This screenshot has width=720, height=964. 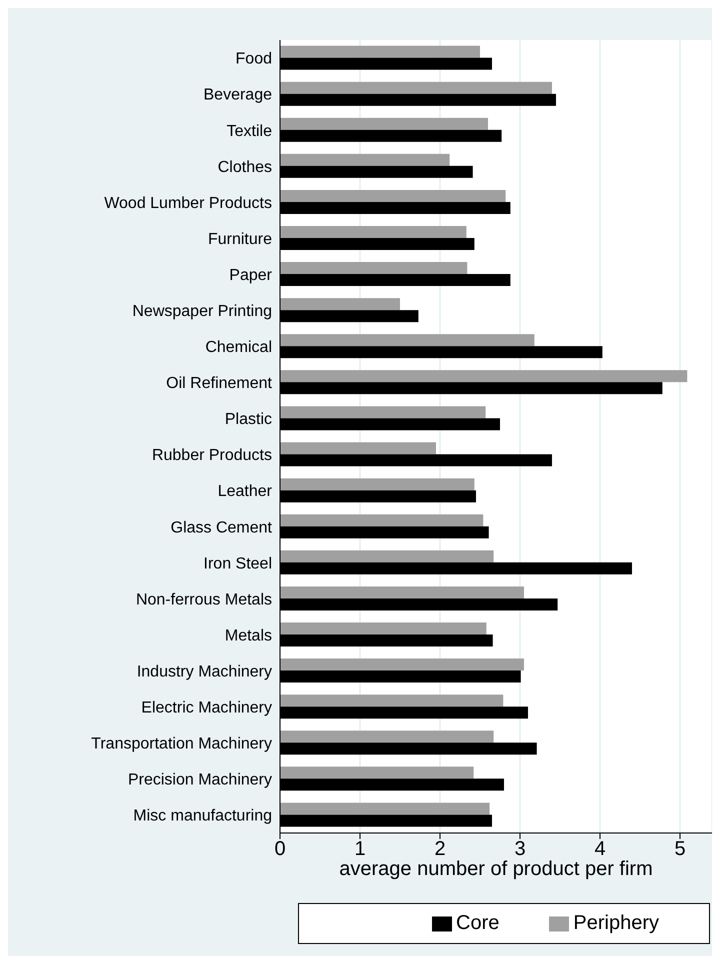 What do you see at coordinates (248, 419) in the screenshot?
I see `y-tick-label: Plastic` at bounding box center [248, 419].